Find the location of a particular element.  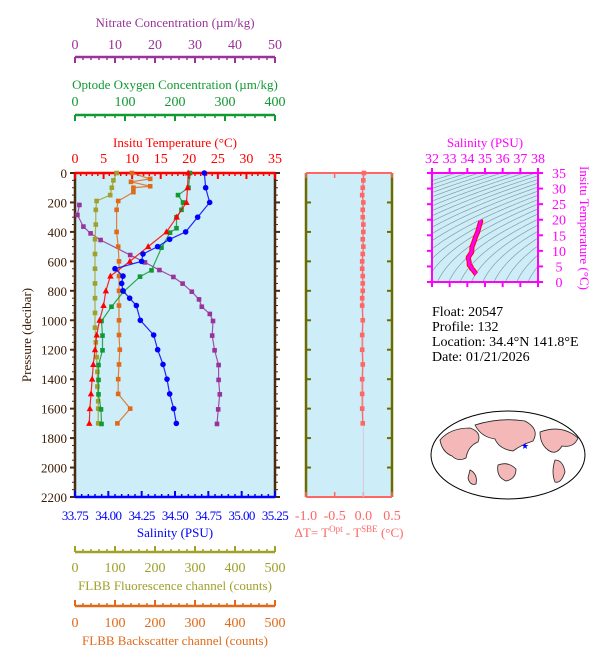

pressure-axis-title: Pressure (decibar) is located at coordinates (26, 335).